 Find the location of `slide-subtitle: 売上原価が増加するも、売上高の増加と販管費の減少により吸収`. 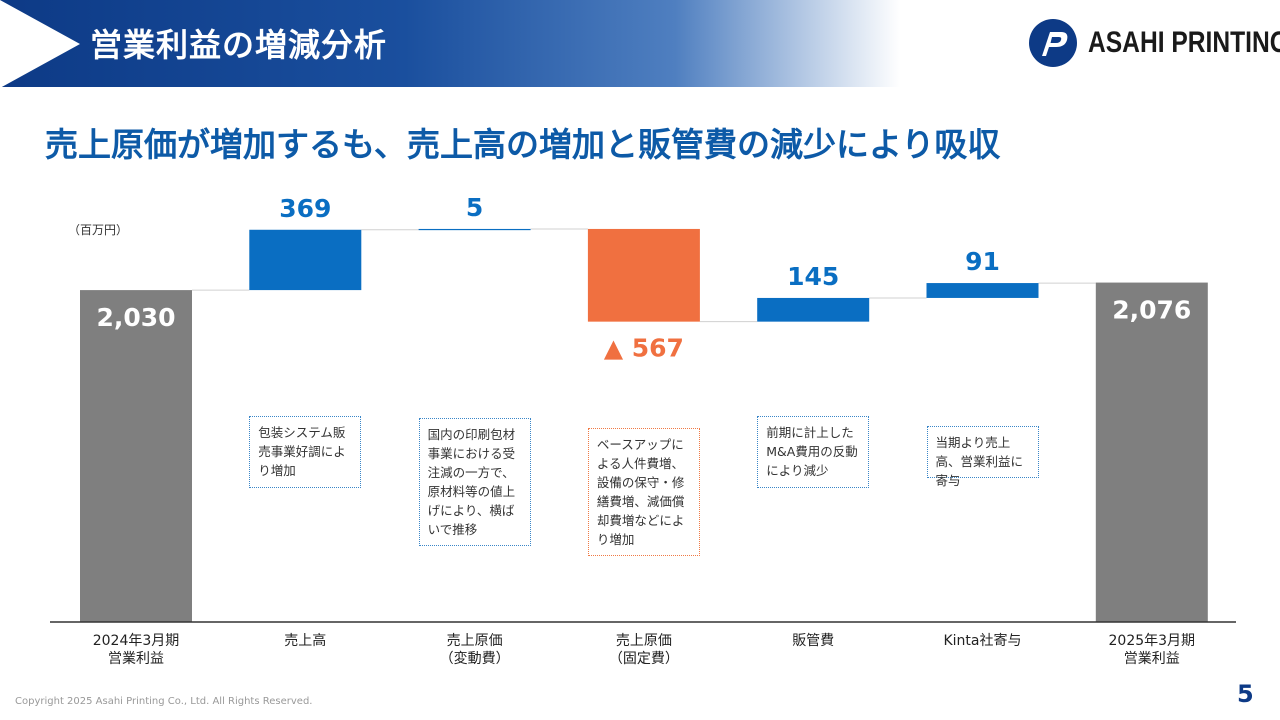

slide-subtitle: 売上原価が増加するも、売上高の増加と販管費の減少により吸収 is located at coordinates (523, 144).